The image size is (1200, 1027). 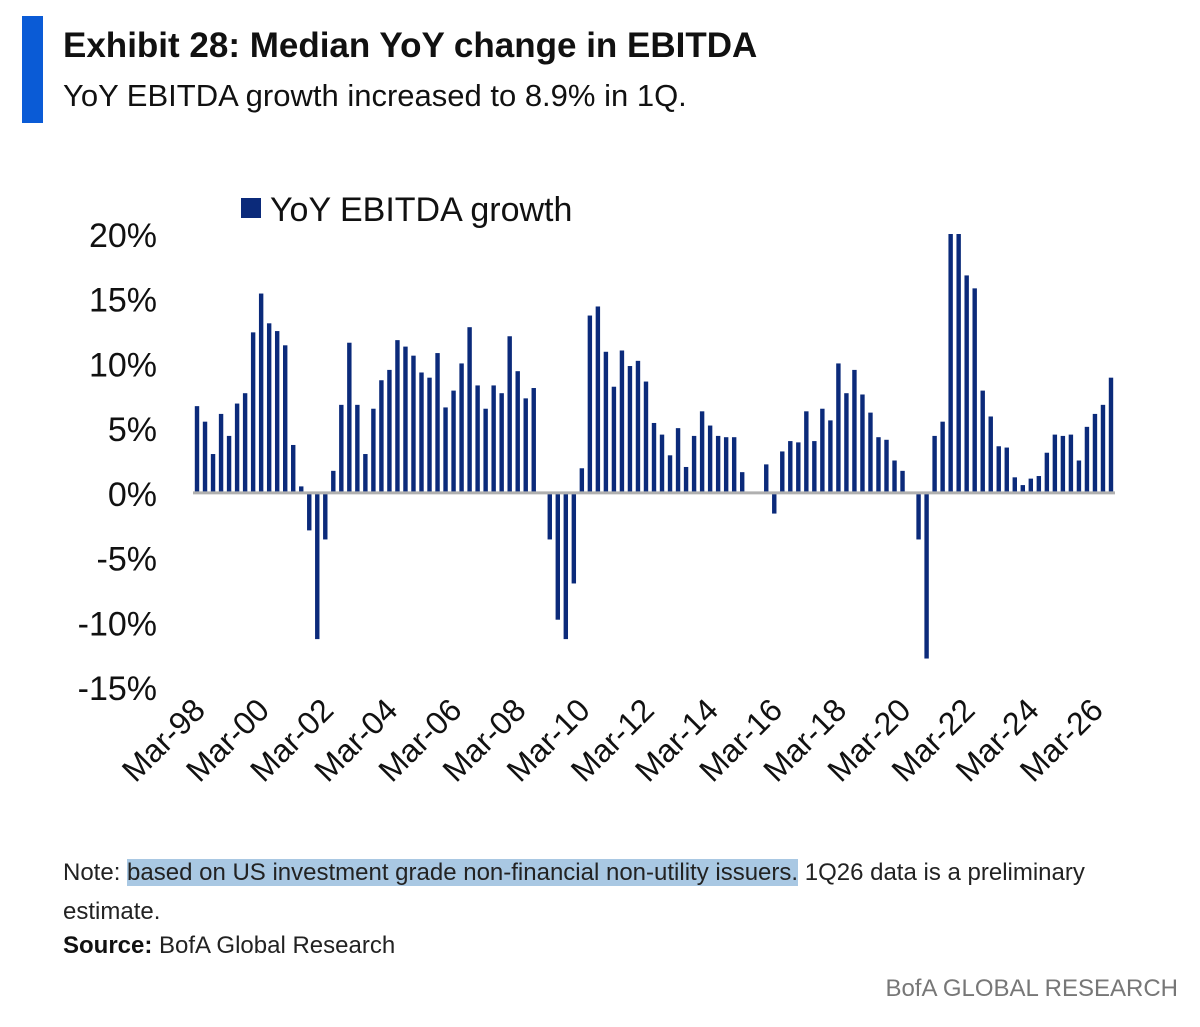 I want to click on y-tick-label: 20%, so click(x=123, y=236).